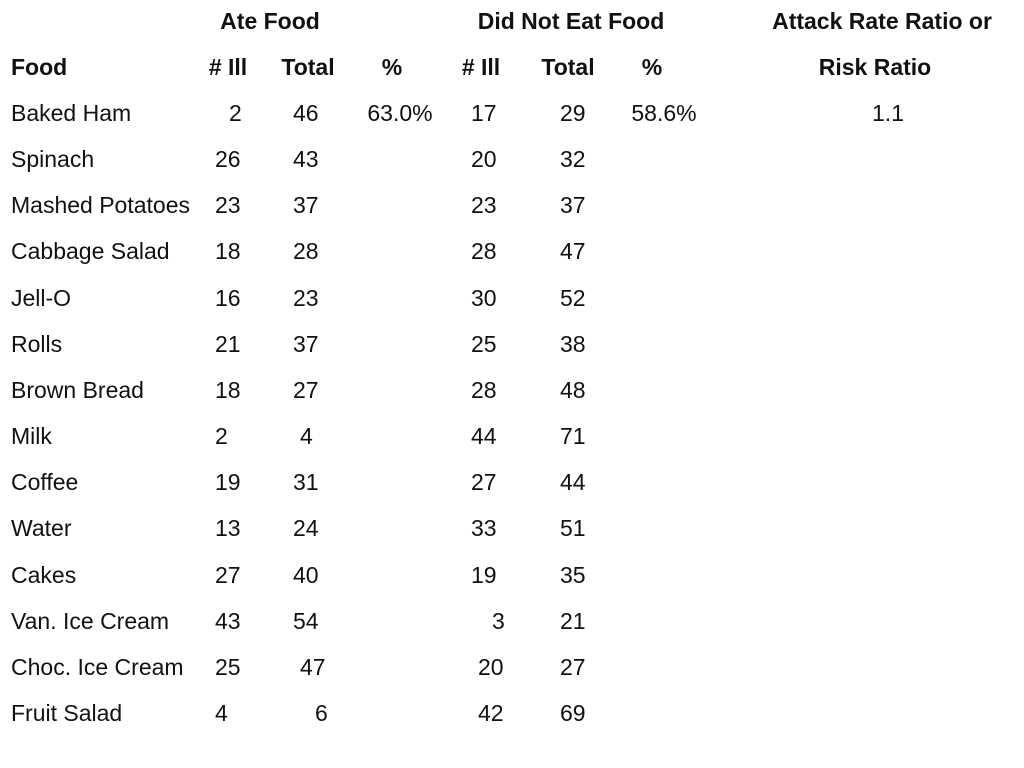 This screenshot has height=768, width=1024. What do you see at coordinates (306, 482) in the screenshot?
I see `cell-ate-total: 31` at bounding box center [306, 482].